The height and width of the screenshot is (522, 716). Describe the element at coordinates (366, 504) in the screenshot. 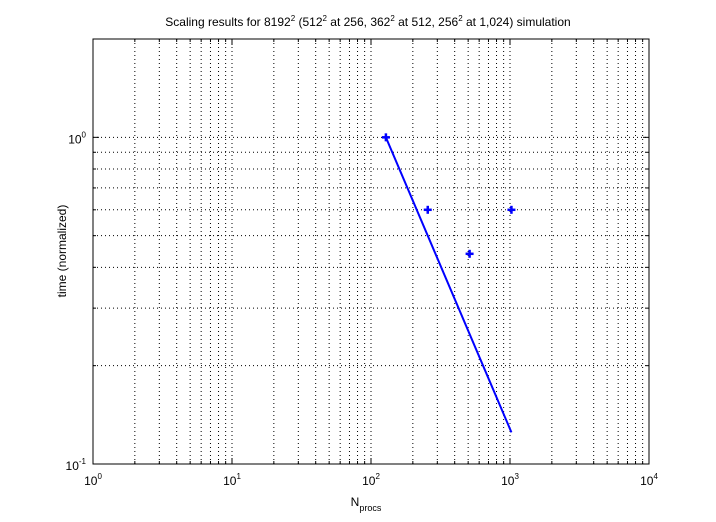

I see `x-axis-label: Nprocs` at that location.